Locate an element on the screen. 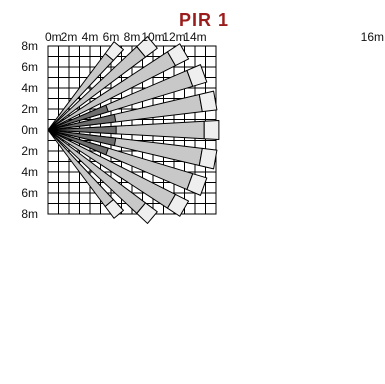 The image size is (385, 384). x-axis-label: 4m is located at coordinates (90, 37).